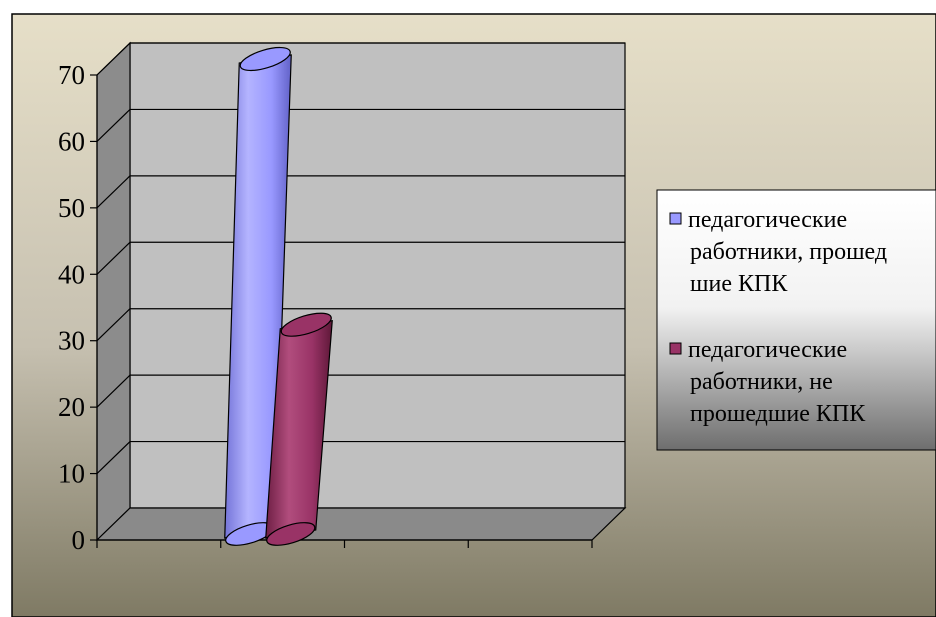 The width and height of the screenshot is (936, 617). I want to click on legend-label-line: прошедшие КПК, so click(778, 414).